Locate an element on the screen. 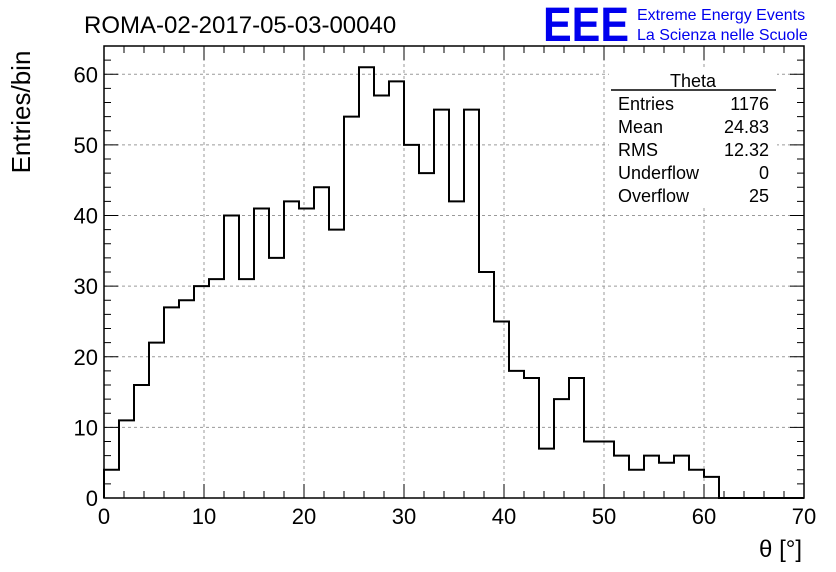  eee-logo-line2: La Scienza nelle Scuole is located at coordinates (722, 35).